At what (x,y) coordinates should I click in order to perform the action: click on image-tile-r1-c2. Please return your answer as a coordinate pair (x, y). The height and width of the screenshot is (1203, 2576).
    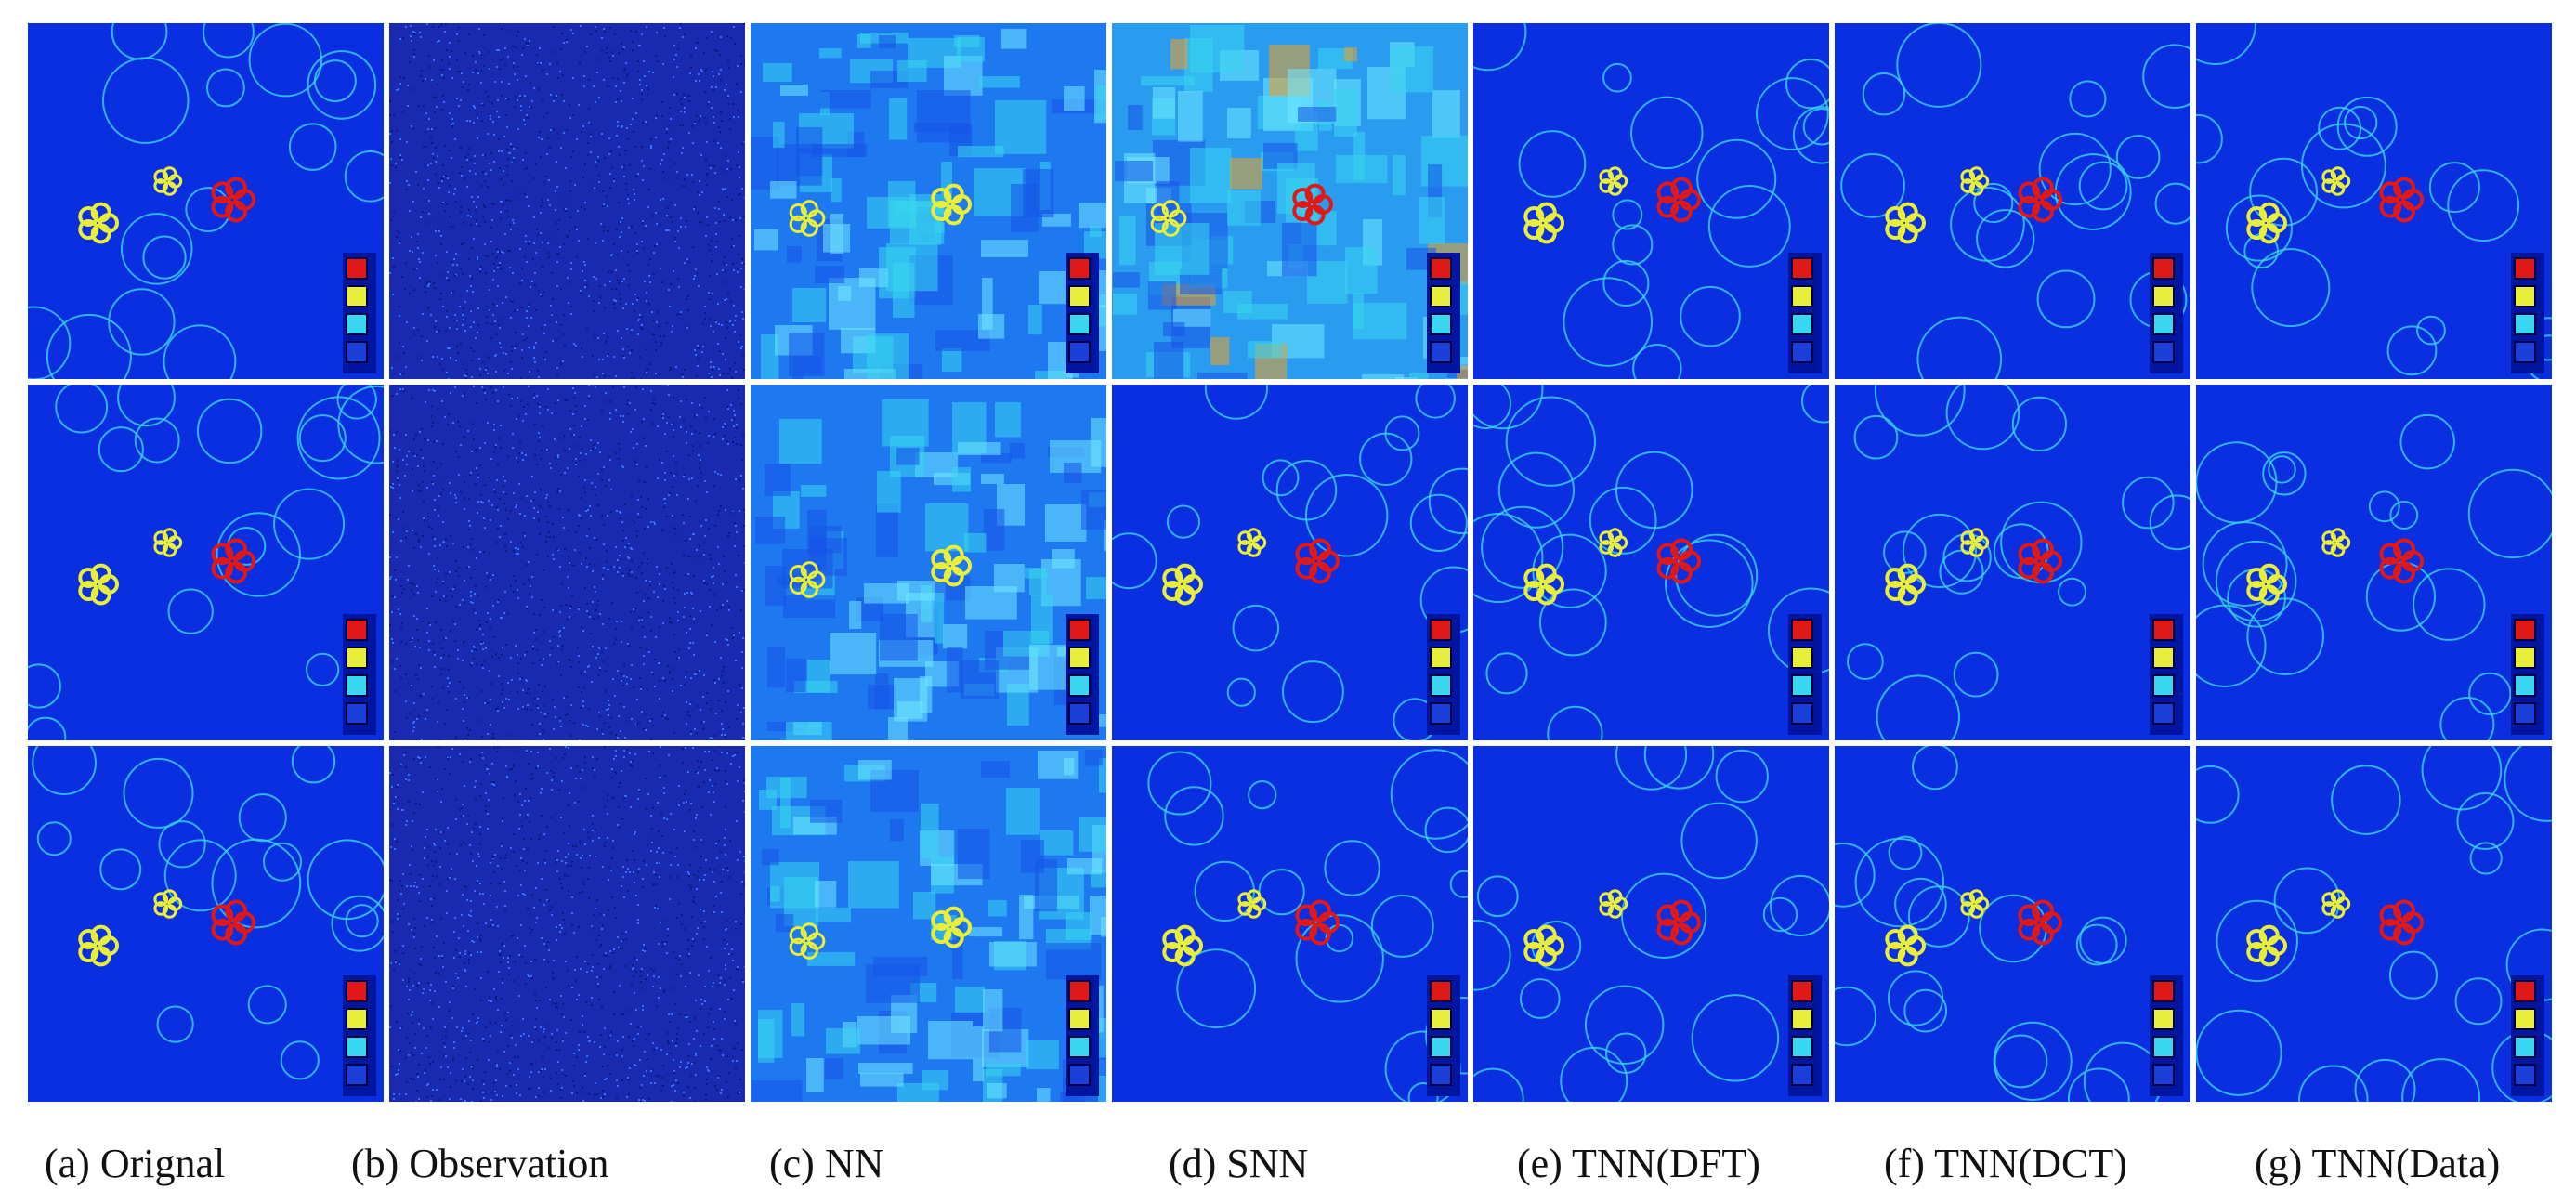
    Looking at the image, I should click on (567, 201).